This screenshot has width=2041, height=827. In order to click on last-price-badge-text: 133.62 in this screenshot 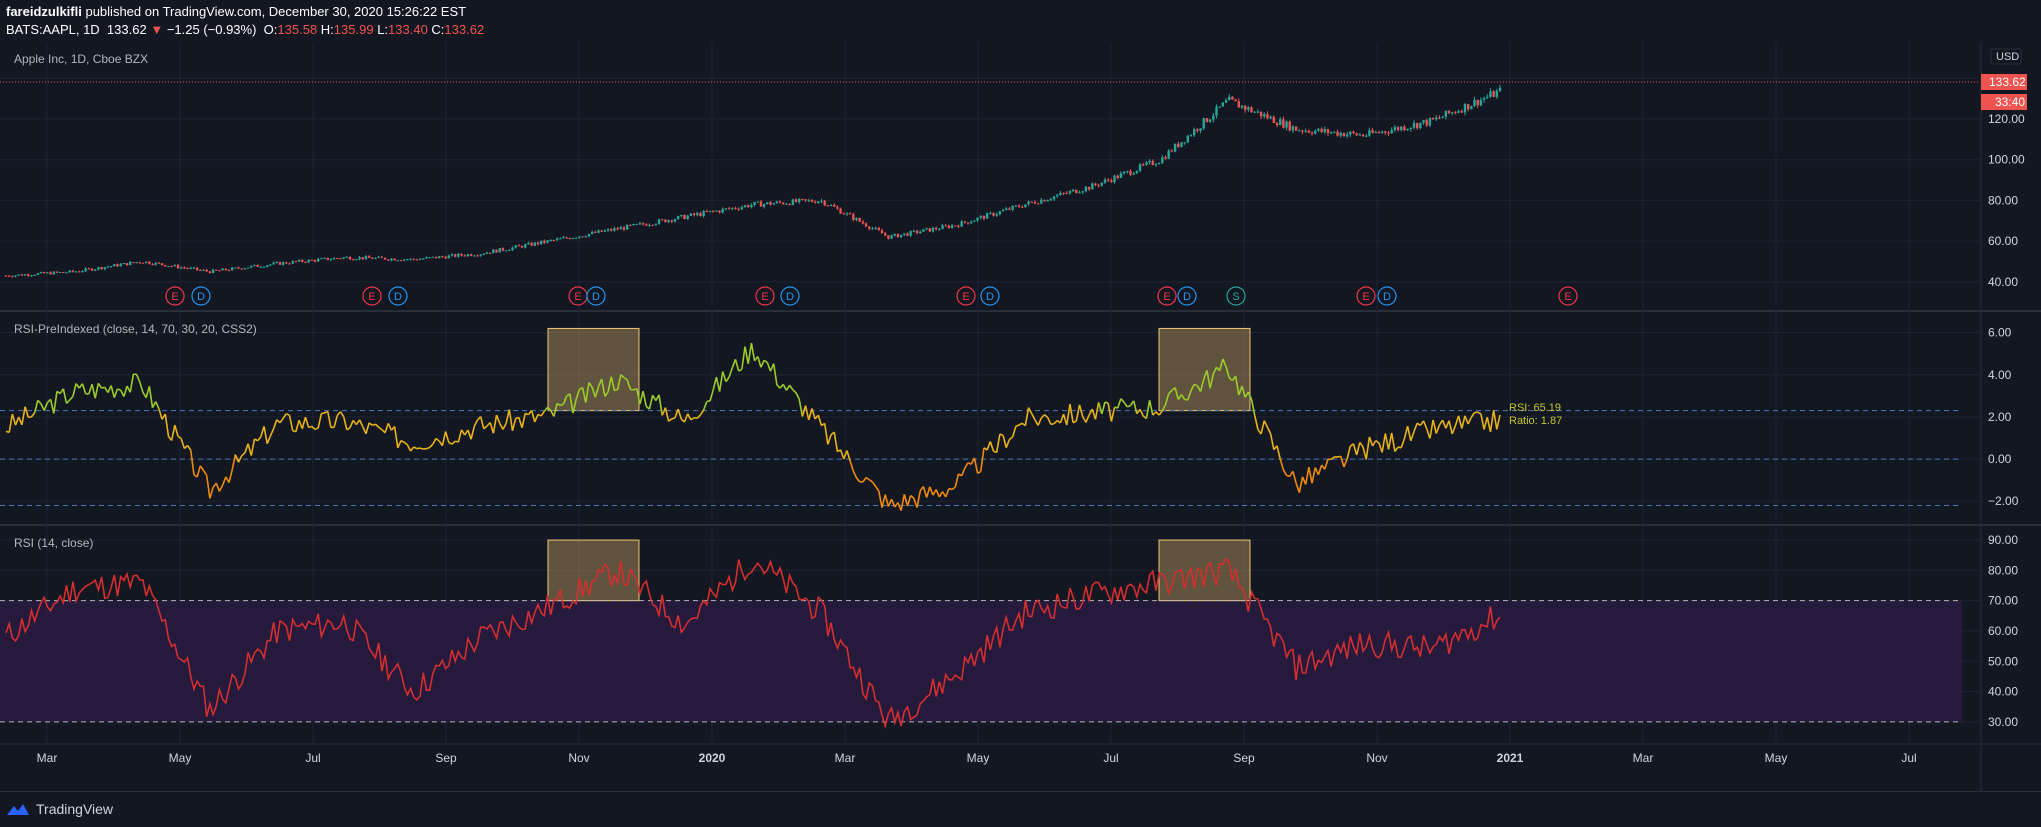, I will do `click(2007, 82)`.